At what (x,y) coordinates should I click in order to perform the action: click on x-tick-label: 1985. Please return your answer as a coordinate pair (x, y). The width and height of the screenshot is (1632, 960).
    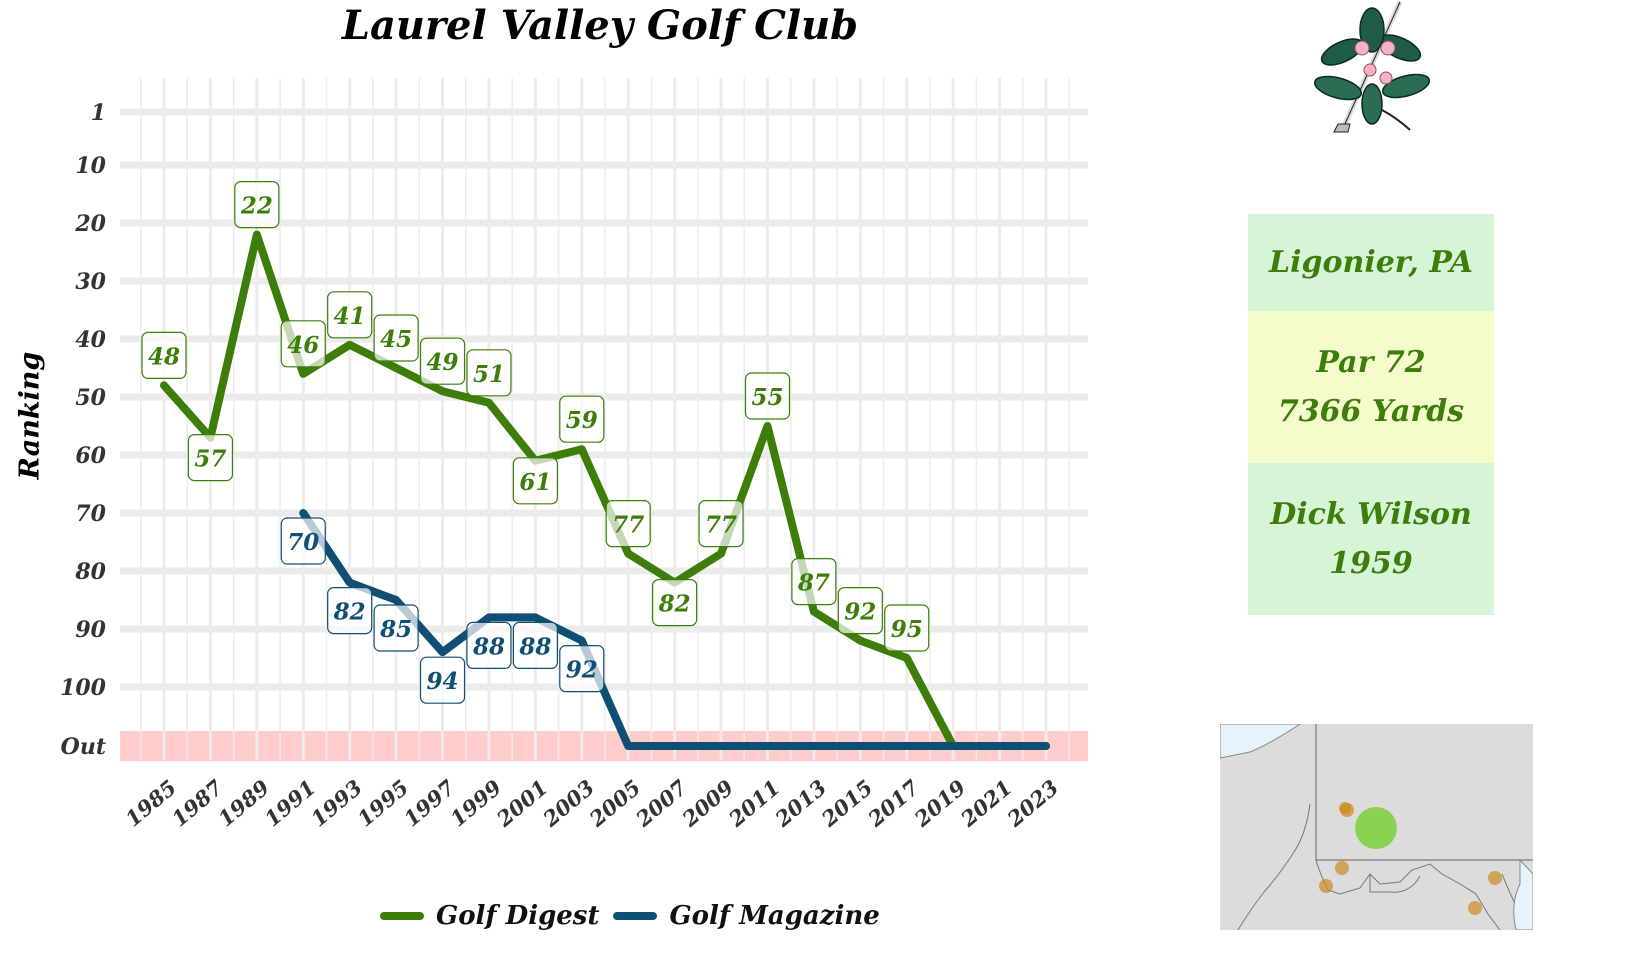
    Looking at the image, I should click on (150, 803).